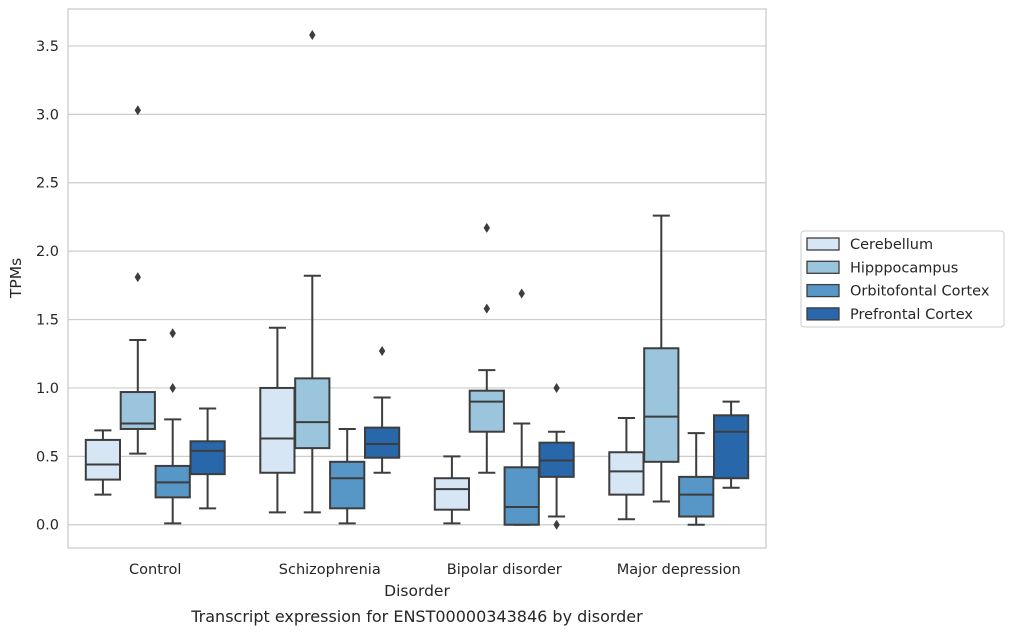 The width and height of the screenshot is (1014, 638). Describe the element at coordinates (47, 115) in the screenshot. I see `y-tick-label: 3.0` at that location.